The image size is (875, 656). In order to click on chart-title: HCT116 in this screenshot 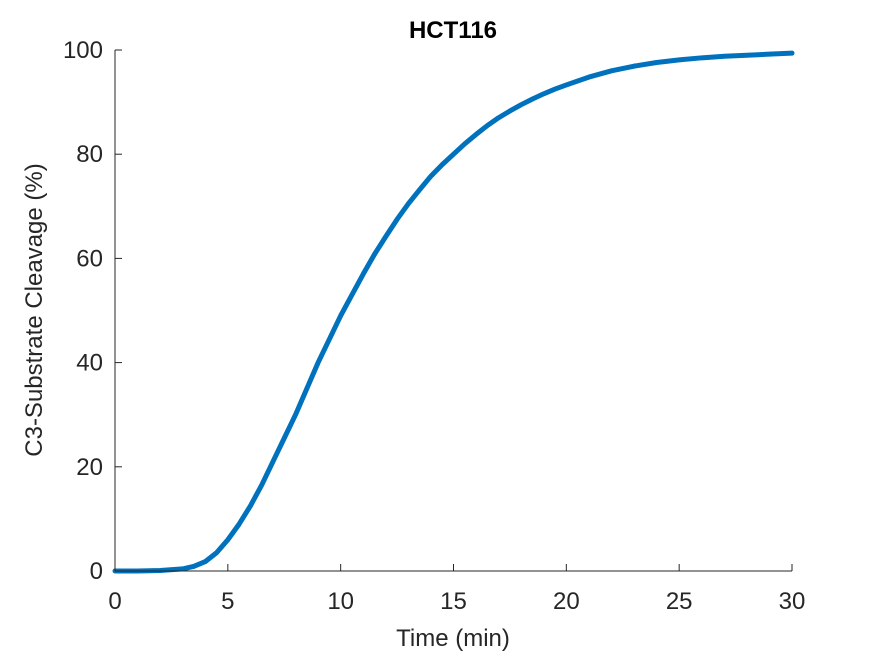, I will do `click(453, 30)`.